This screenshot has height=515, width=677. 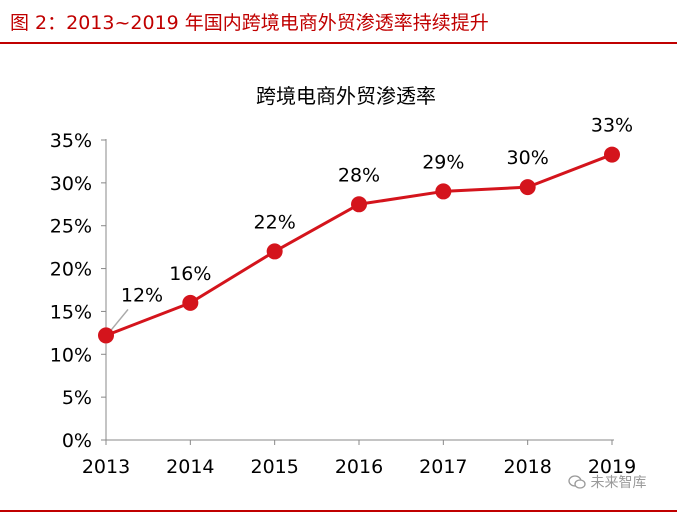 What do you see at coordinates (71, 270) in the screenshot?
I see `y-tick-label: 20%` at bounding box center [71, 270].